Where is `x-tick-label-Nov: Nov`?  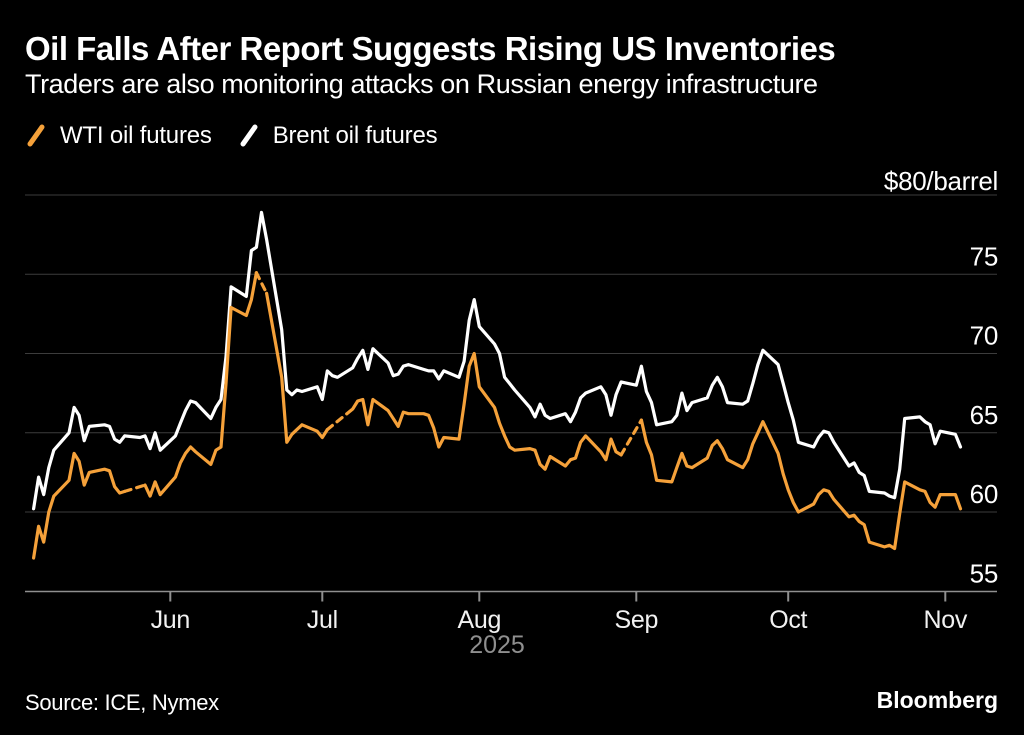
x-tick-label-Nov: Nov is located at coordinates (946, 620).